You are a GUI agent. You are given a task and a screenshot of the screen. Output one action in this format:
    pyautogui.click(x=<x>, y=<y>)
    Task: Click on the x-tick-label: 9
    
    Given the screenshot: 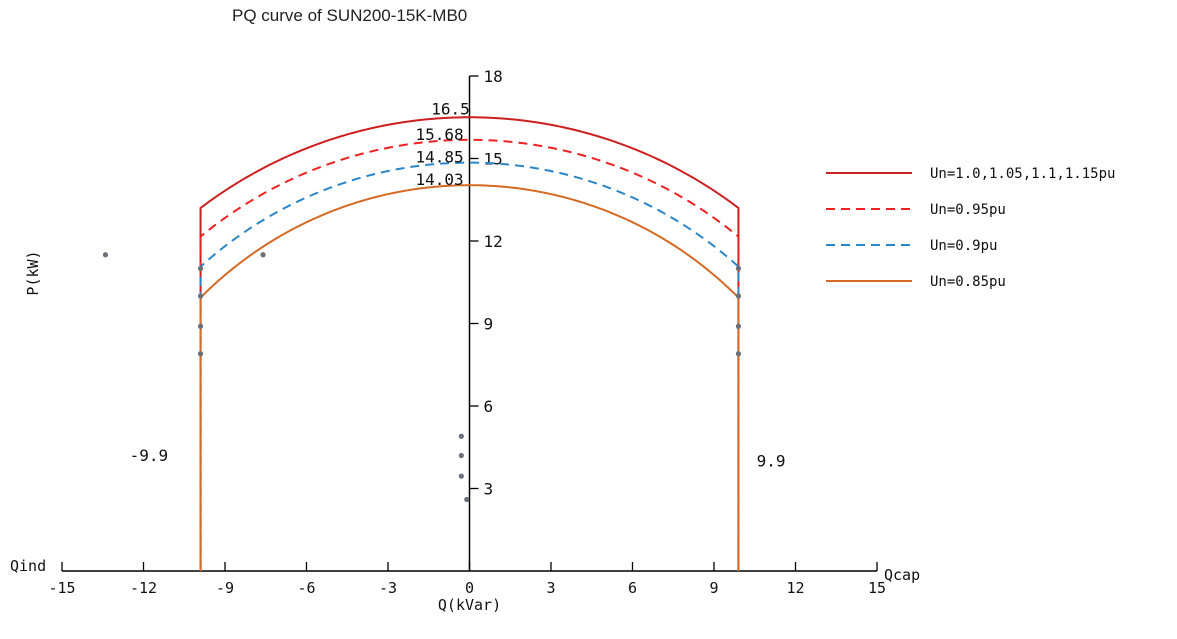 What is the action you would take?
    pyautogui.click(x=713, y=588)
    